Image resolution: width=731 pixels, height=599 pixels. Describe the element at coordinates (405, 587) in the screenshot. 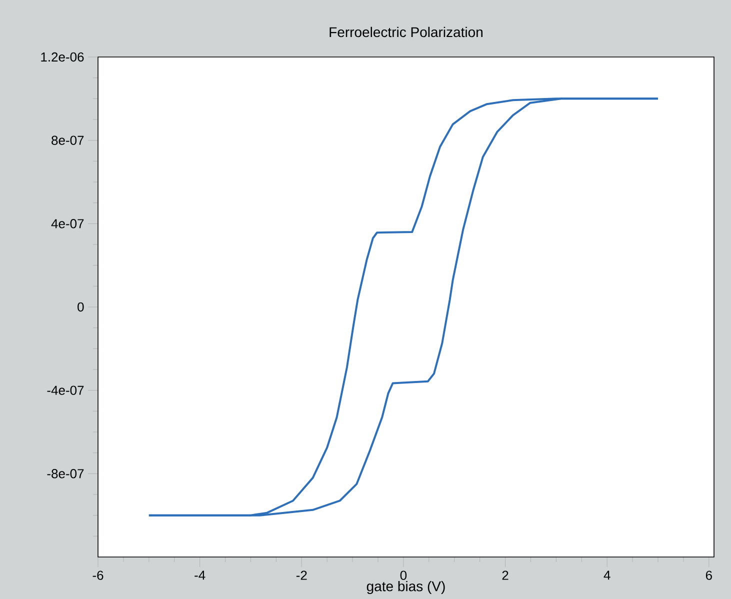

I see `x-axis-title: gate bias (V)` at that location.